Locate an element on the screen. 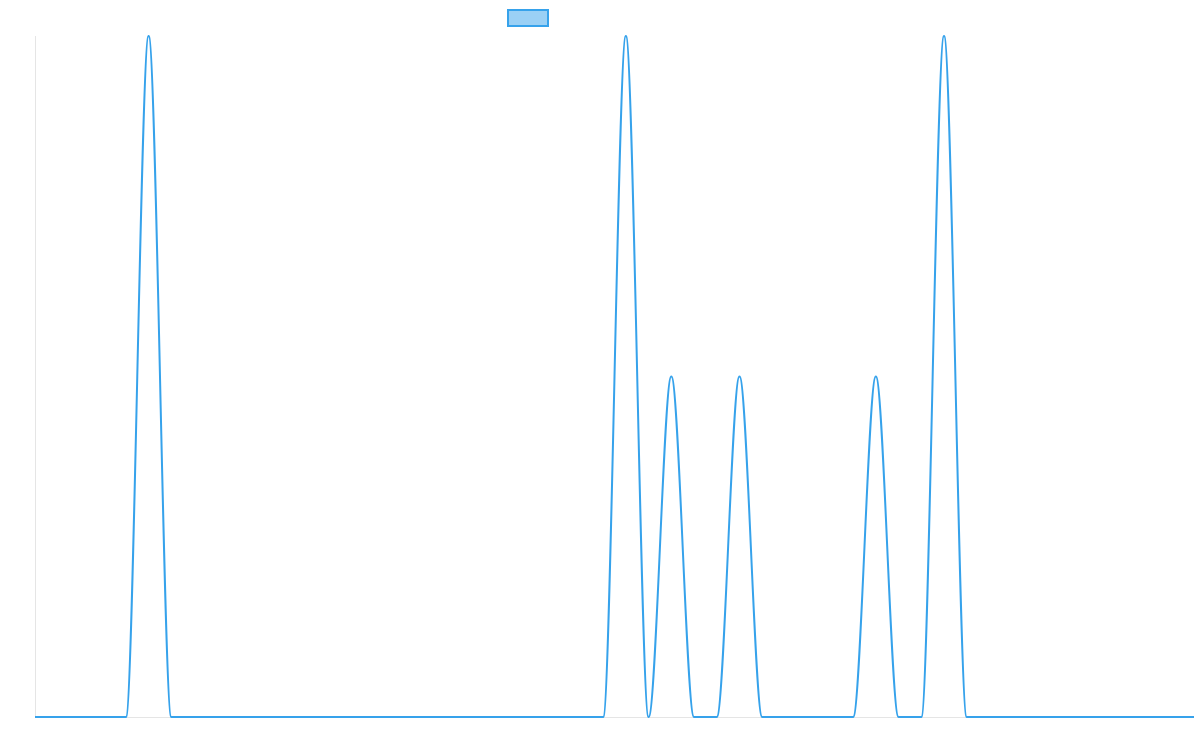 Image resolution: width=1200 pixels, height=750 pixels. legend is located at coordinates (528, 18).